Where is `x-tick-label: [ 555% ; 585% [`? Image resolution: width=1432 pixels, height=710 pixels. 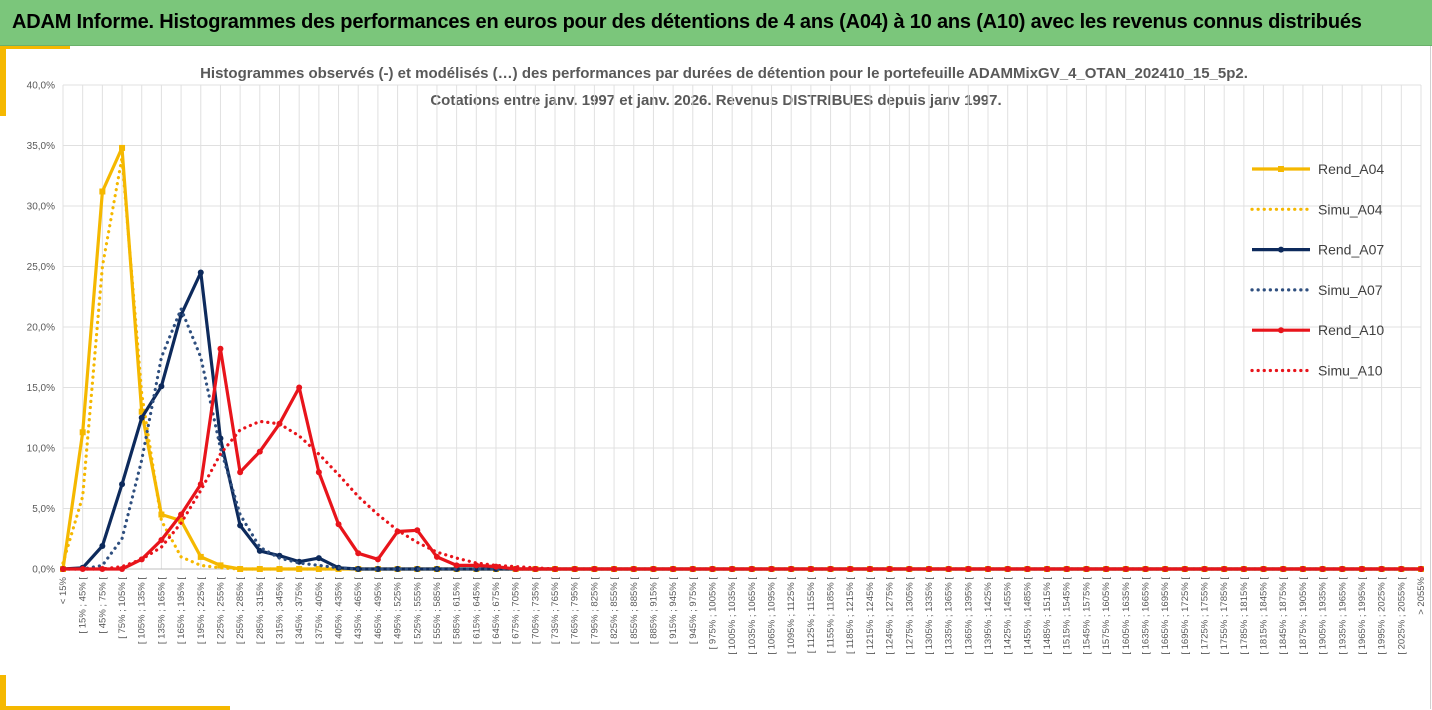
x-tick-label: [ 555% ; 585% [ is located at coordinates (437, 610).